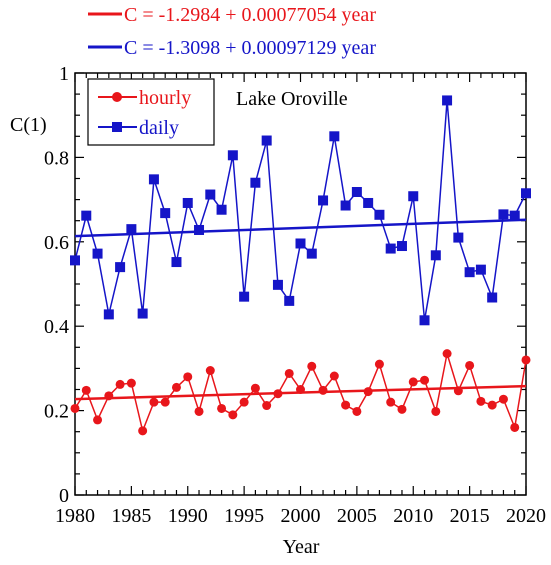  Describe the element at coordinates (56, 285) in the screenshot. I see `y-tick-labels: 0 0.2 0.4 0.6 0.8 1` at that location.